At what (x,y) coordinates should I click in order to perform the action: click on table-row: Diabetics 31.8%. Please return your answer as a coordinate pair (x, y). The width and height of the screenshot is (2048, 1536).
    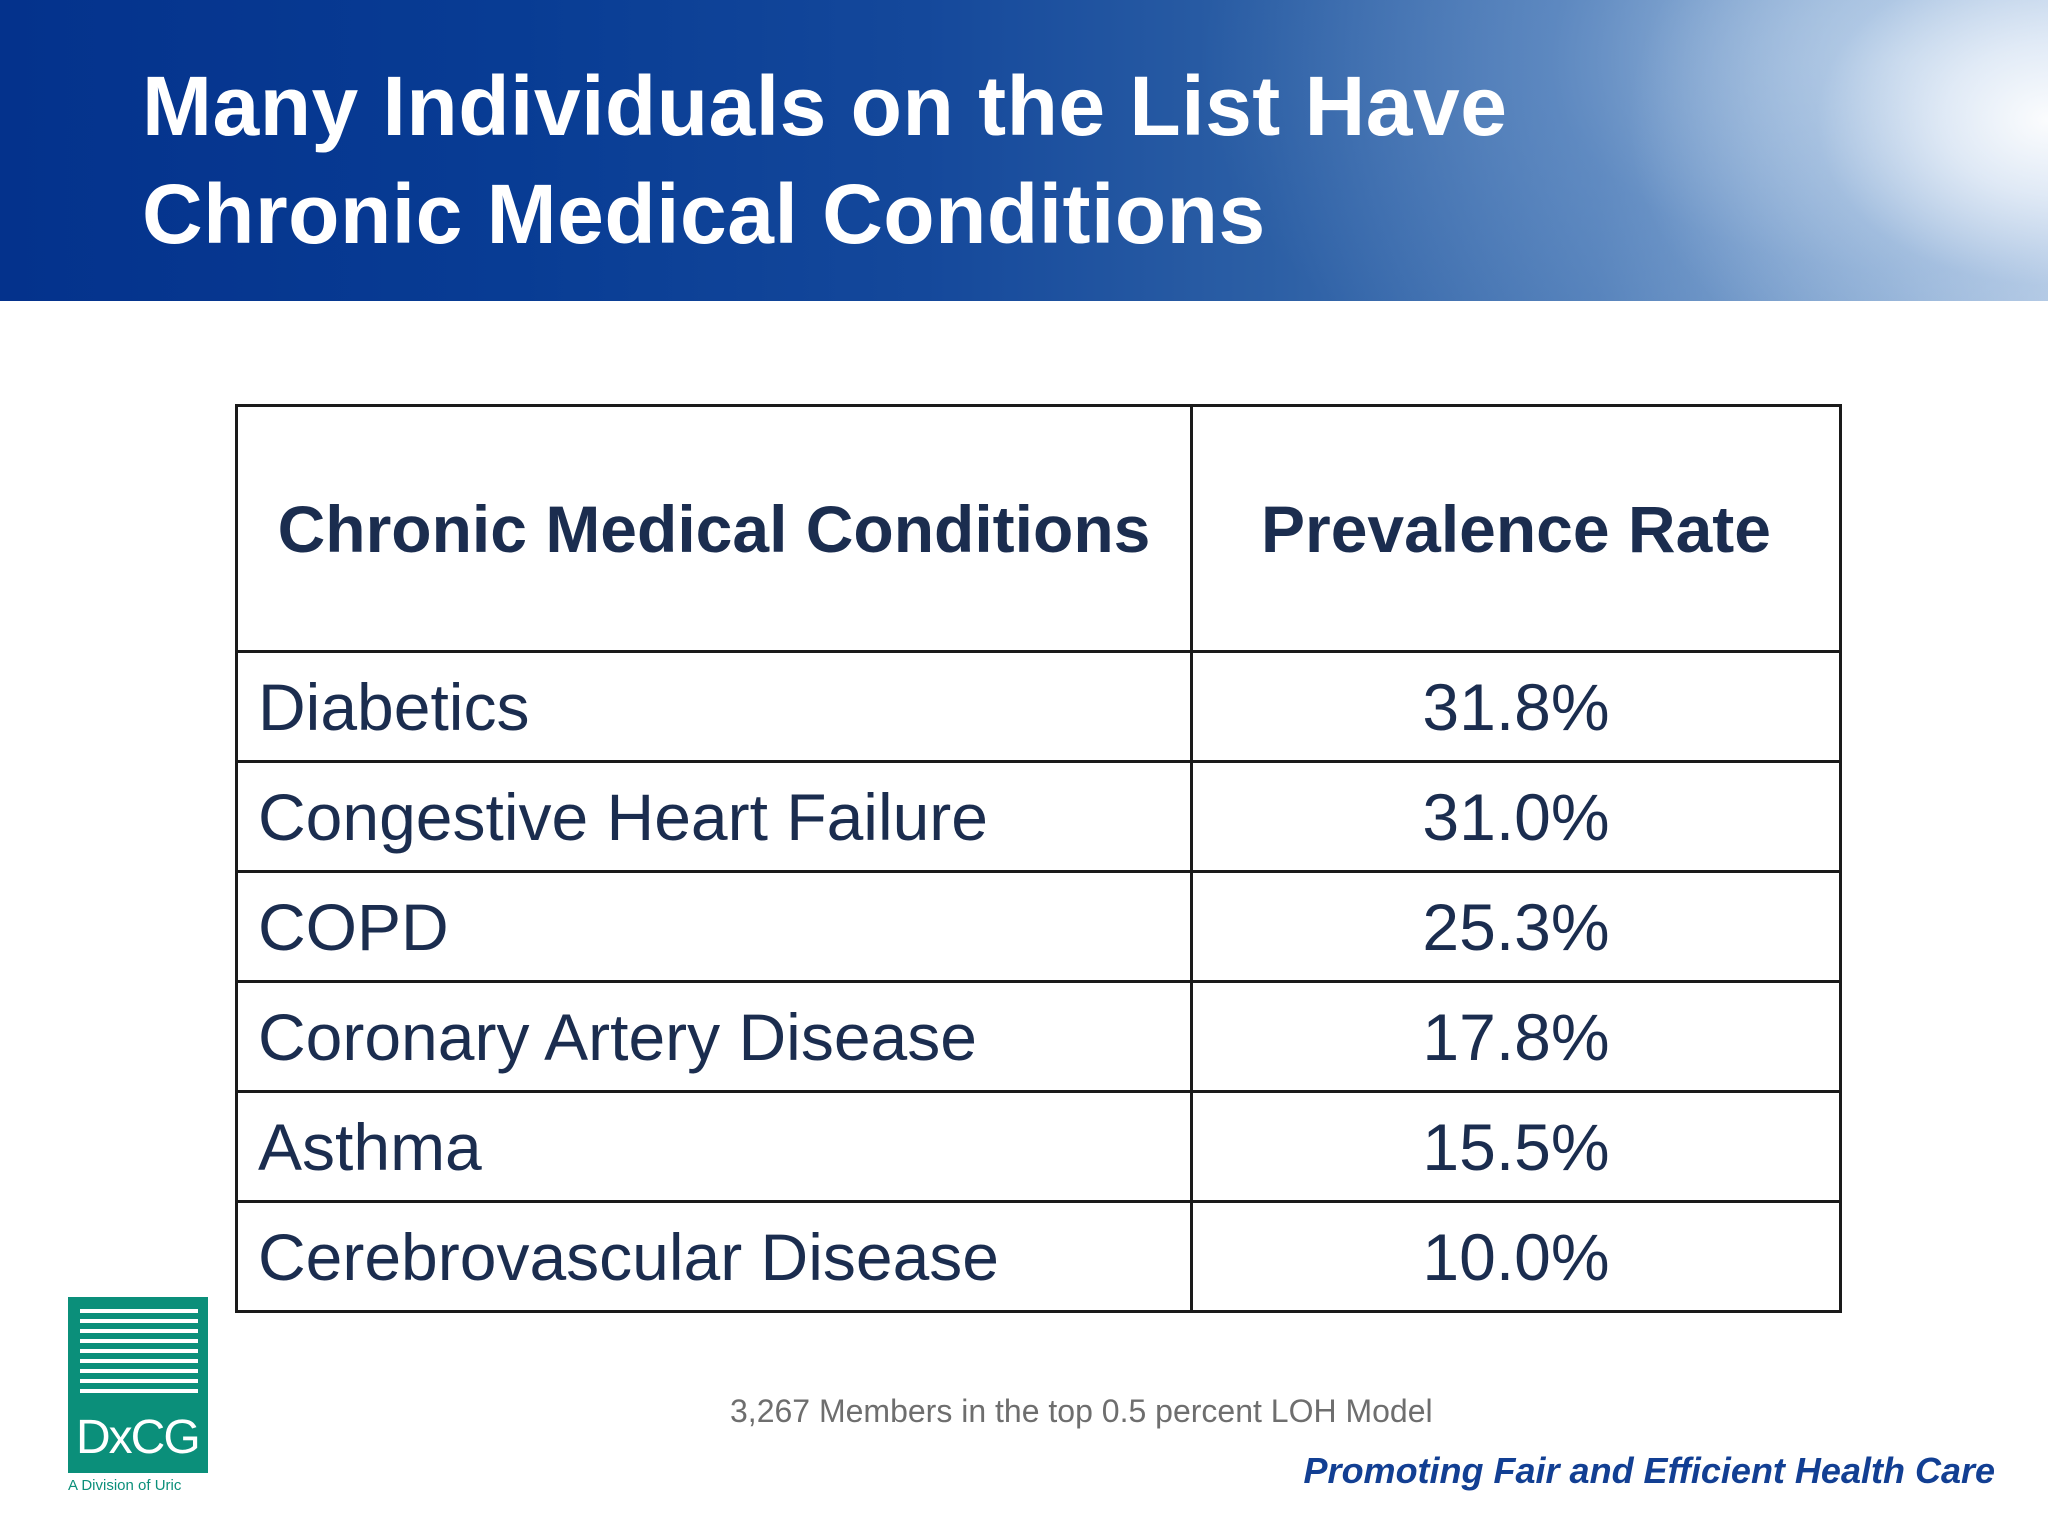
    Looking at the image, I should click on (1038, 706).